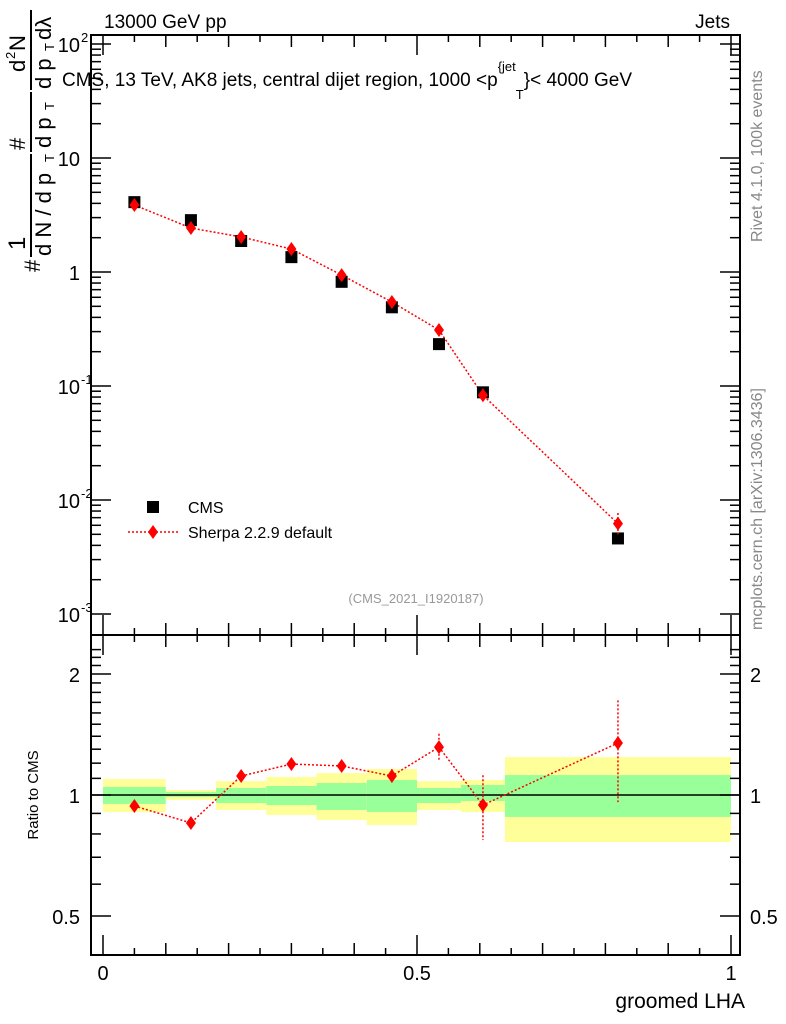  Describe the element at coordinates (74, 797) in the screenshot. I see `ratio-y-tick-label: 1` at that location.